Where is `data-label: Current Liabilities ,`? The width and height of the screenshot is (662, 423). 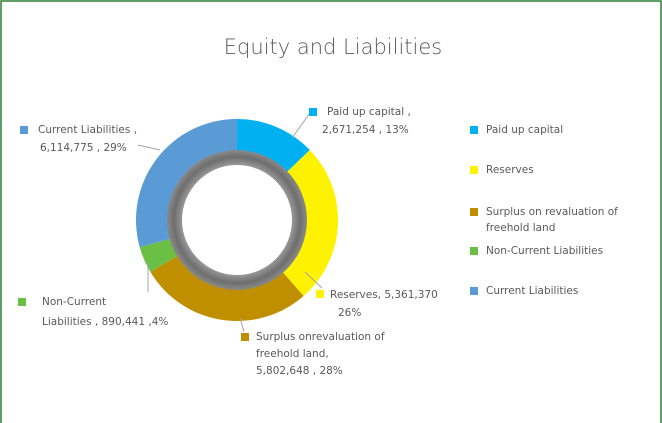
data-label: Current Liabilities , is located at coordinates (87, 130).